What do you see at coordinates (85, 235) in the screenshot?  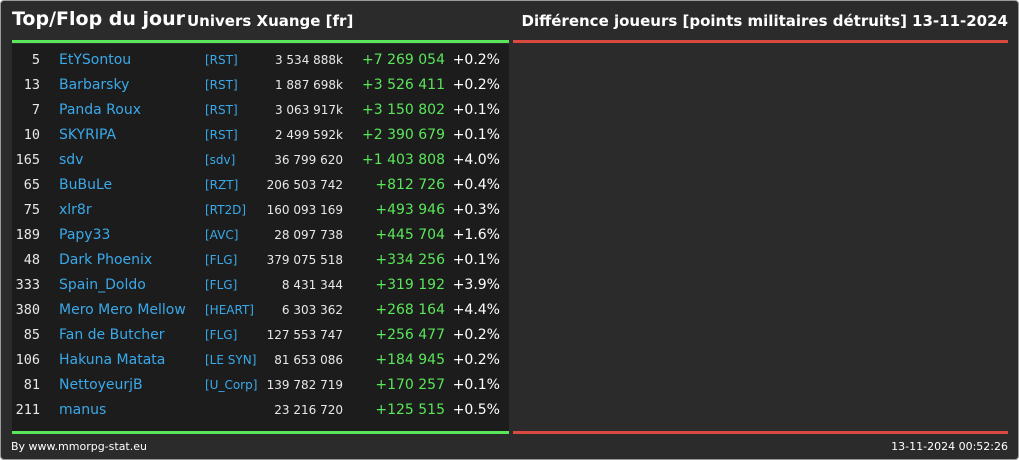 I see `player-name-link: Papy33` at bounding box center [85, 235].